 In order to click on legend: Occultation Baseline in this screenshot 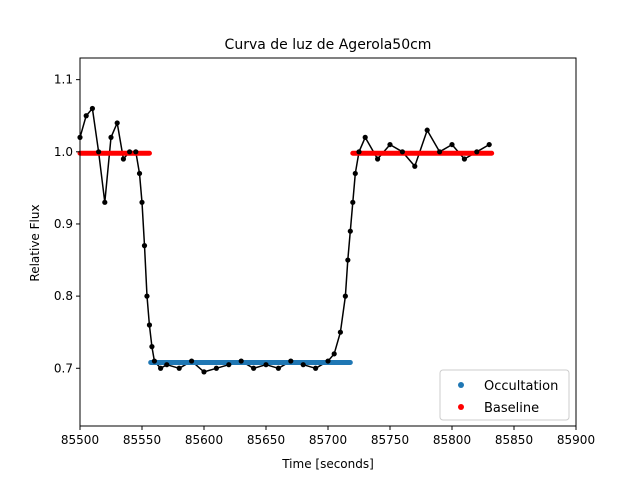, I will do `click(504, 395)`.